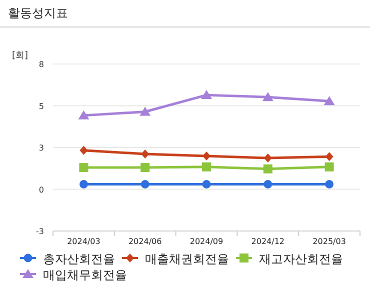 The image size is (370, 285). I want to click on x-tick-label: 2025/03, so click(329, 241).